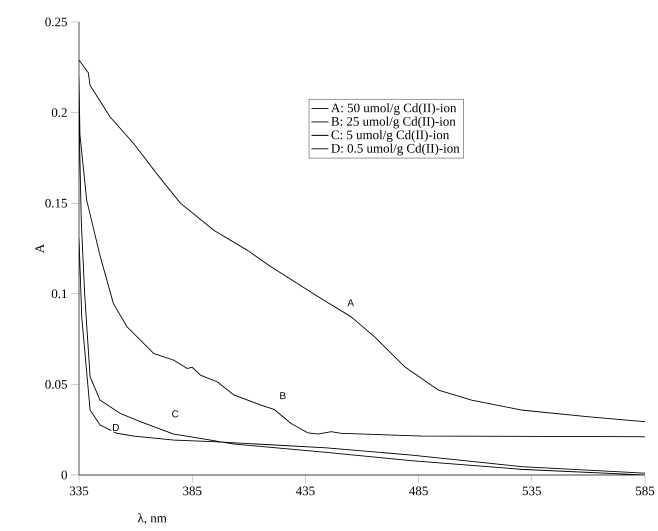  I want to click on annotation: D, so click(116, 427).